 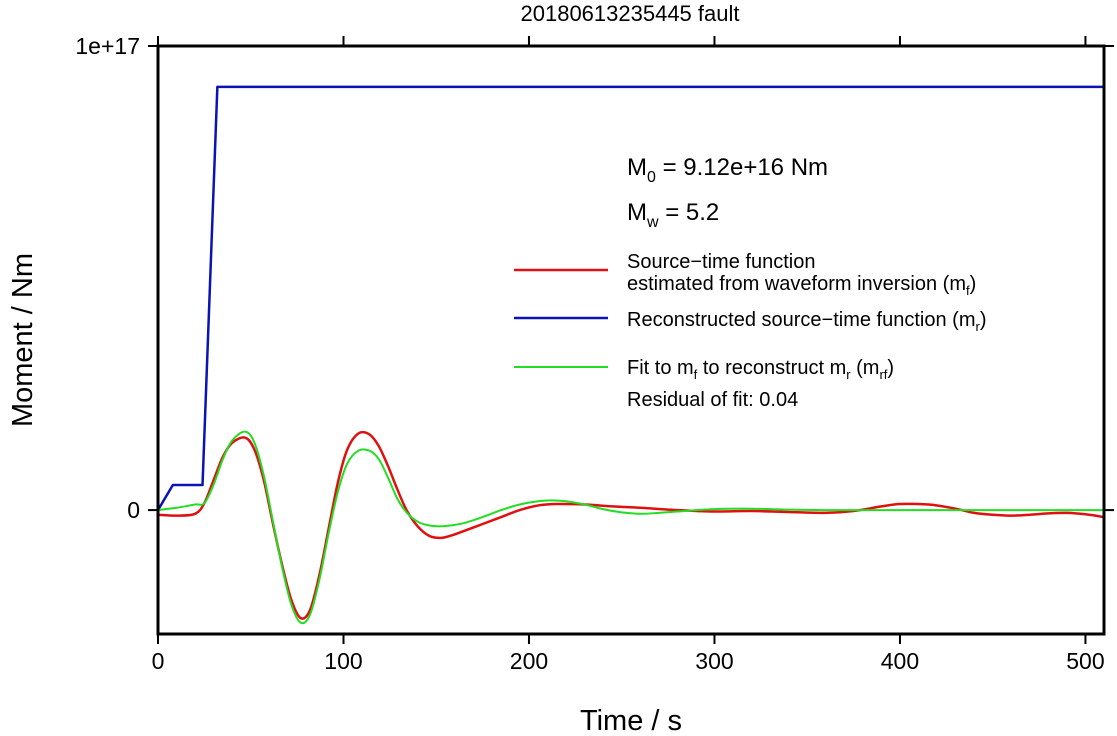 I want to click on residual-annotation: Residual of fit: 0.04, so click(x=712, y=400).